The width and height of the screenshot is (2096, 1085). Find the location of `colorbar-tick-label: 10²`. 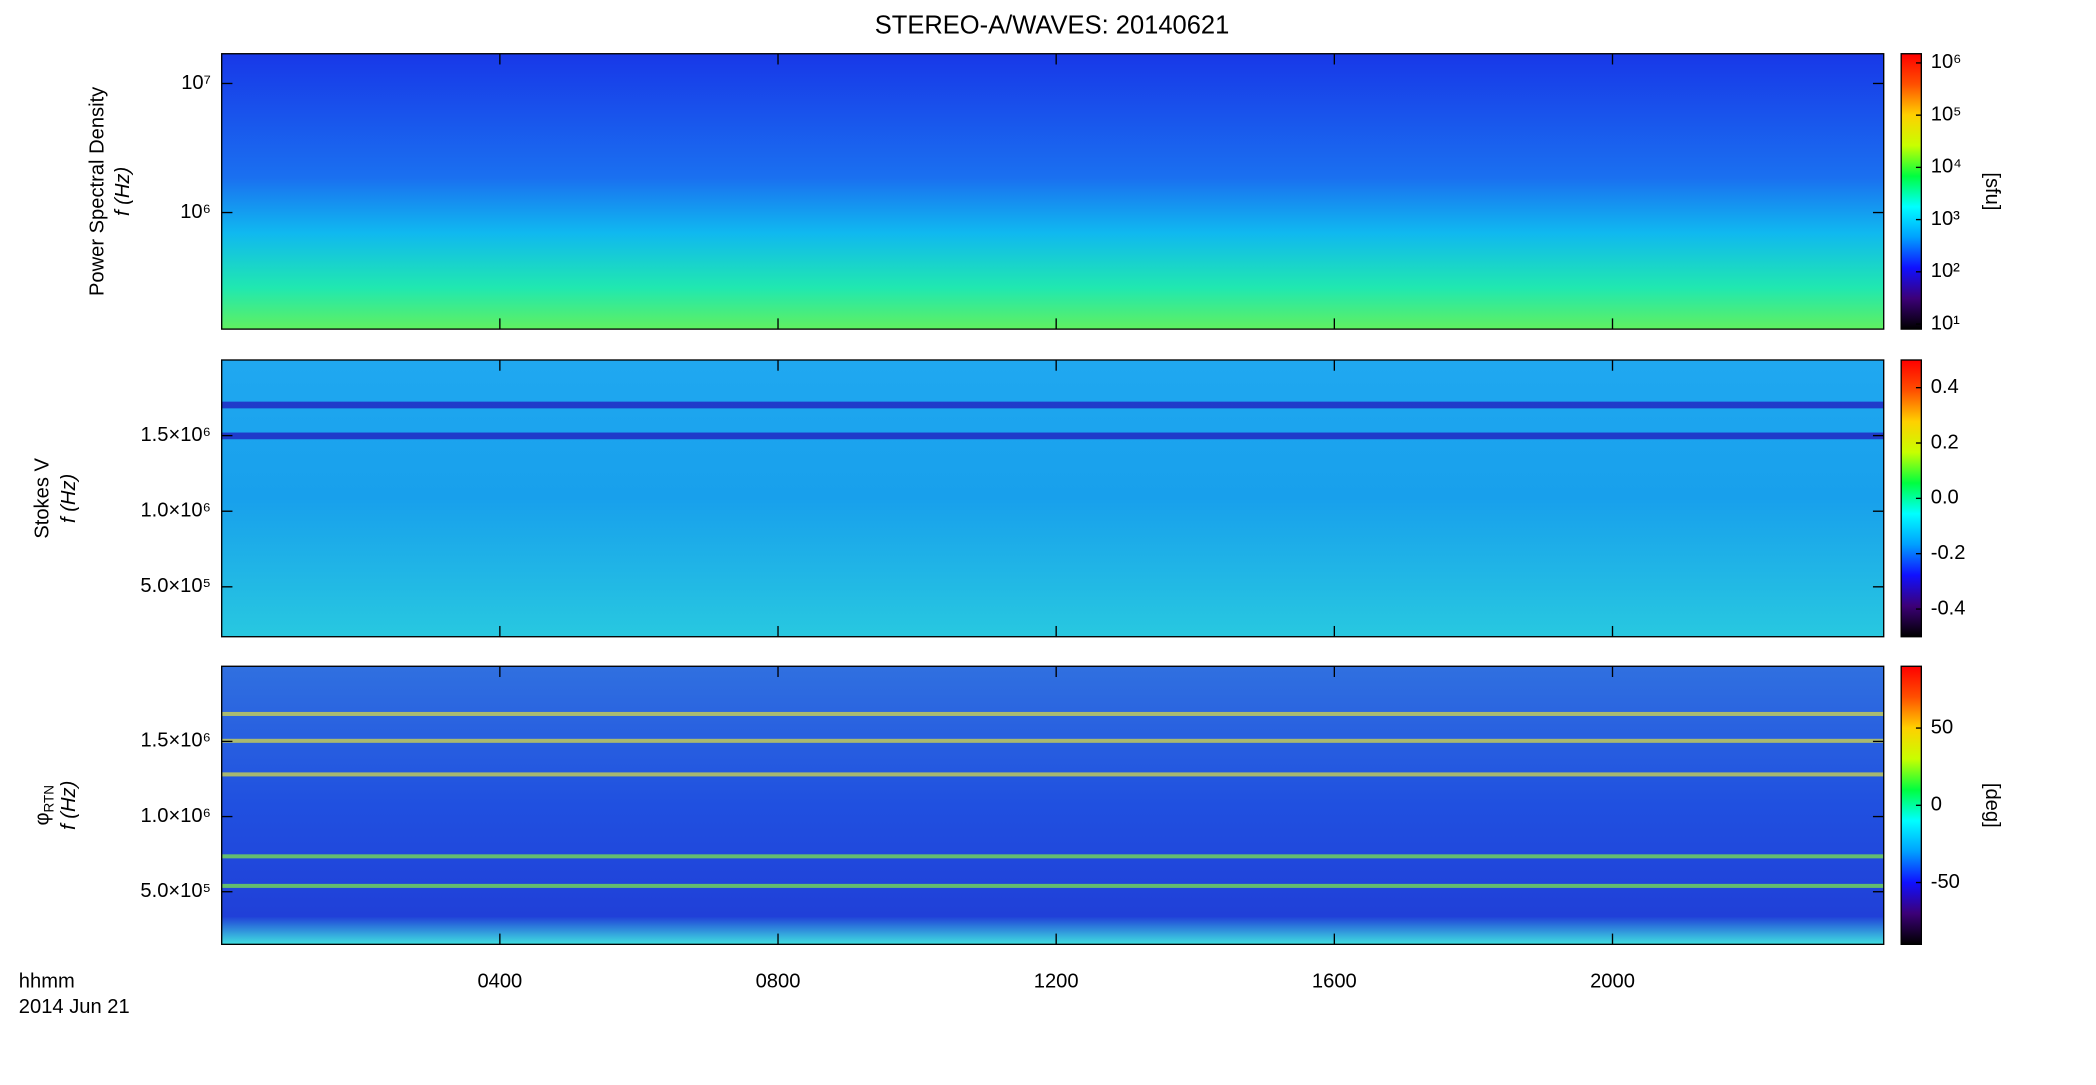

colorbar-tick-label: 10² is located at coordinates (1945, 271).